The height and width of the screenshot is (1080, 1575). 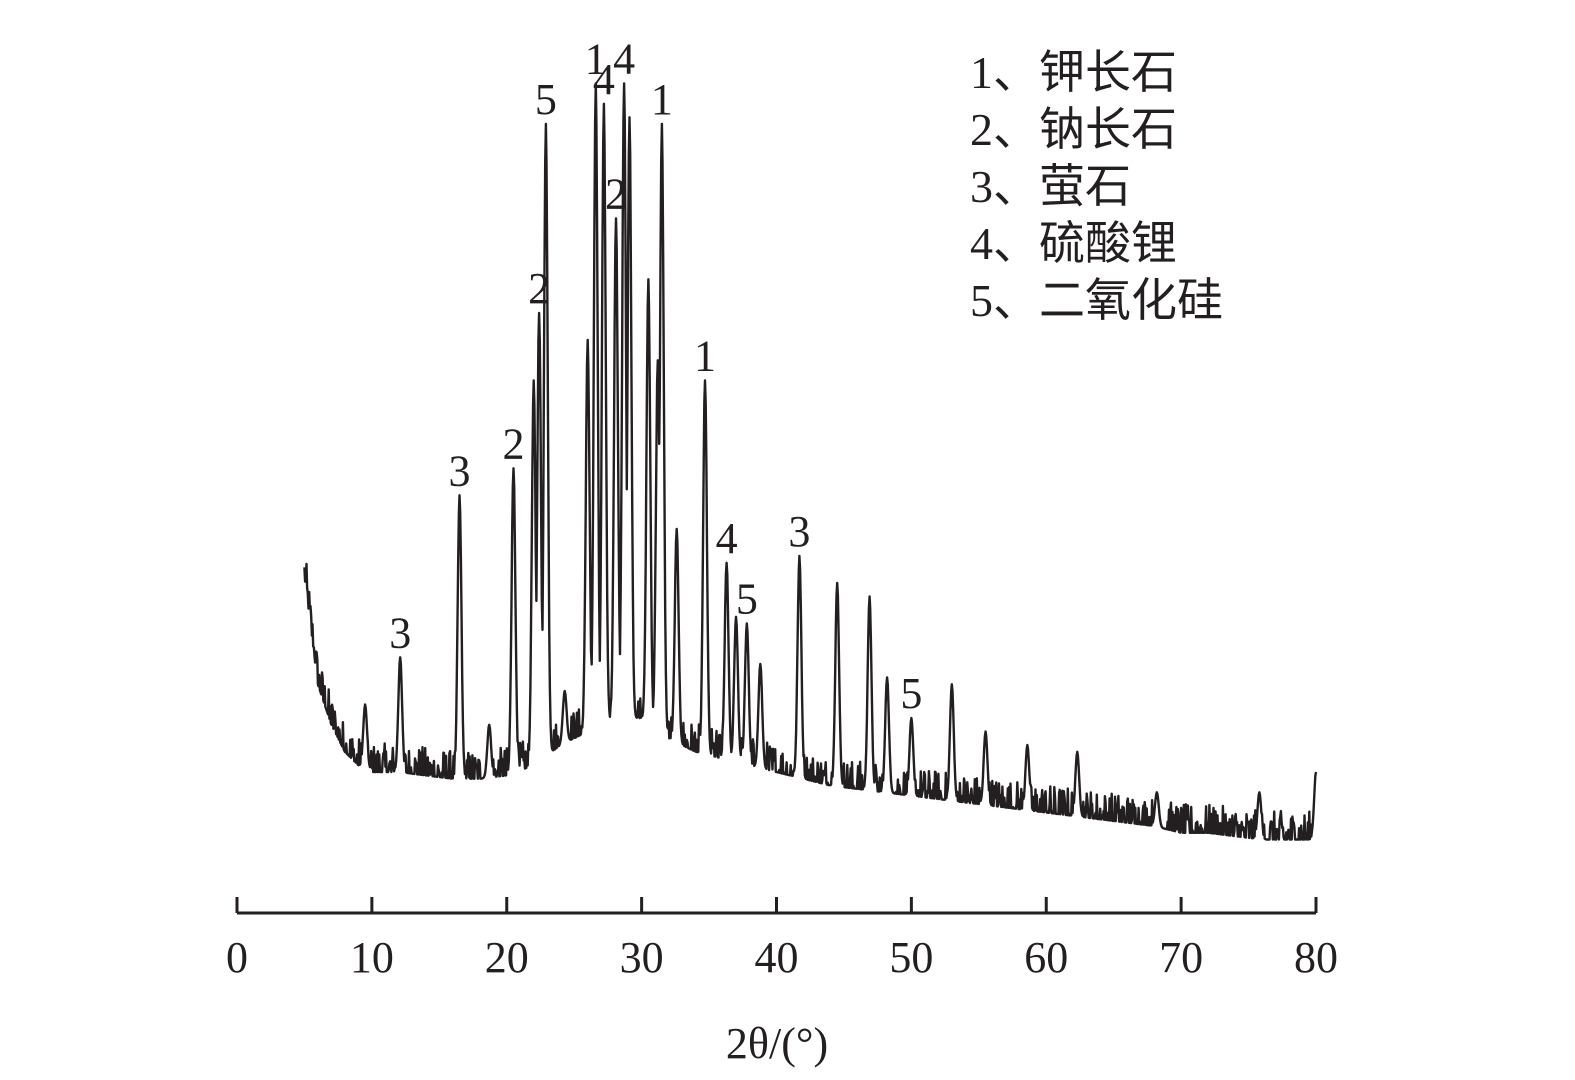 I want to click on legend-entry: 5、二氧化硅, so click(x=1096, y=300).